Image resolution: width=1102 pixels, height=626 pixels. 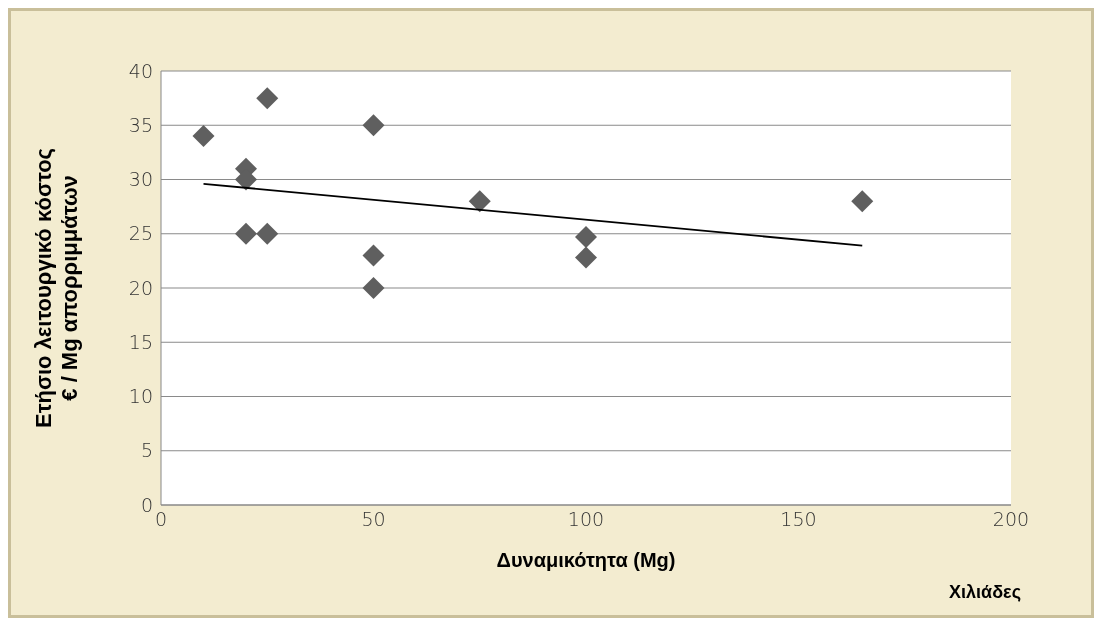 I want to click on y-tick-label: 5, so click(x=146, y=450).